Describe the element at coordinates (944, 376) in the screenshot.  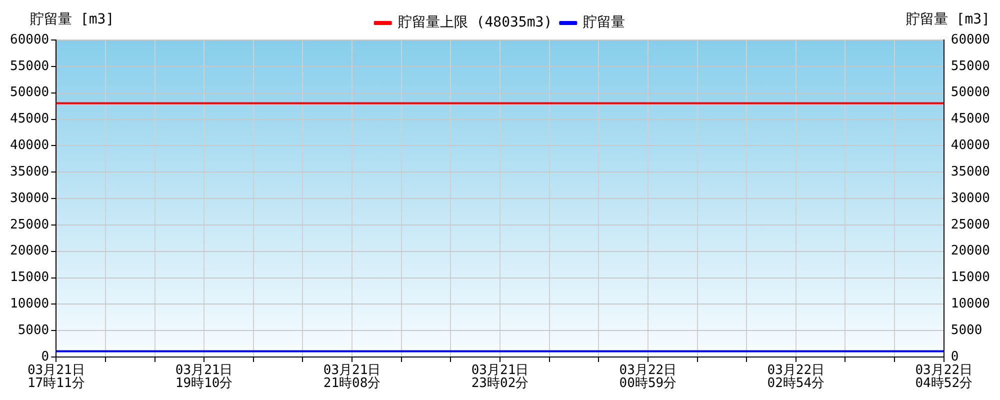
I see `x-tick-label: 03月22日 04時52分` at that location.